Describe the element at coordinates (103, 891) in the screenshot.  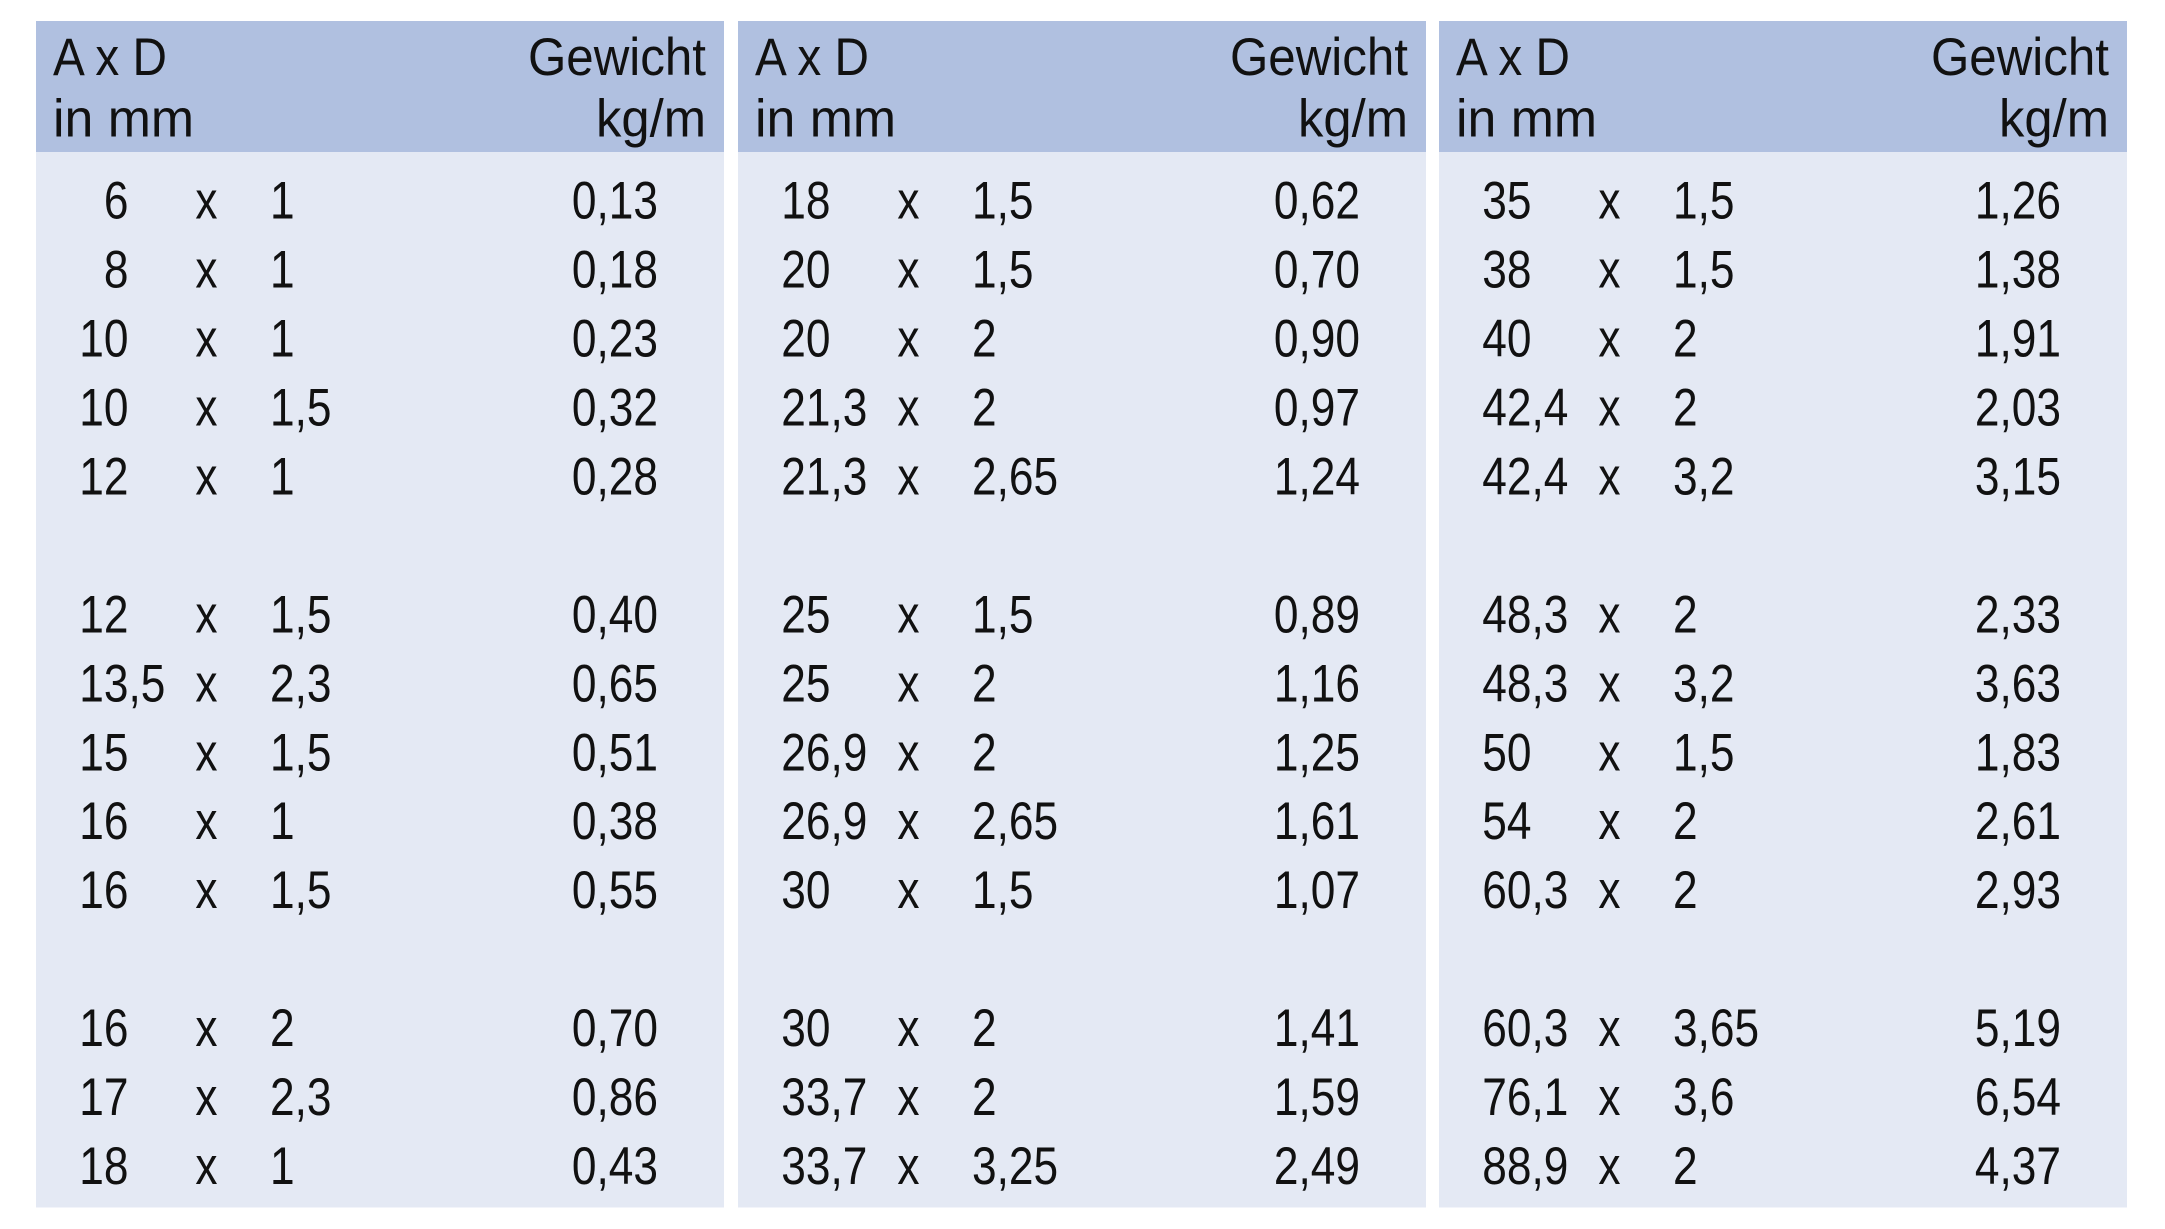
I see `svg-text: 16` at that location.